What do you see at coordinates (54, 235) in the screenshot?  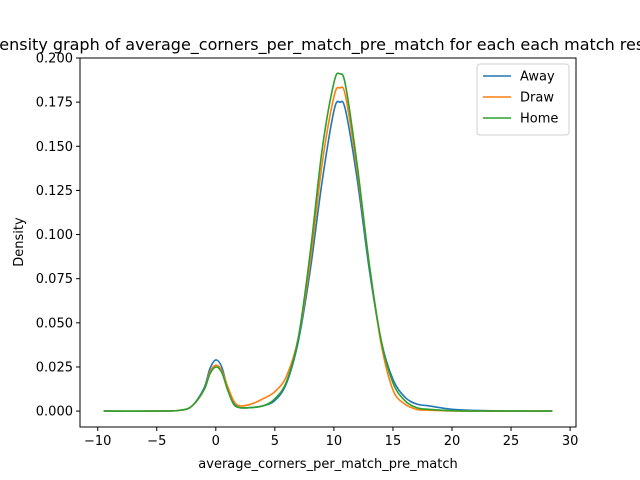 I see `y-tick-label: 0.100` at bounding box center [54, 235].